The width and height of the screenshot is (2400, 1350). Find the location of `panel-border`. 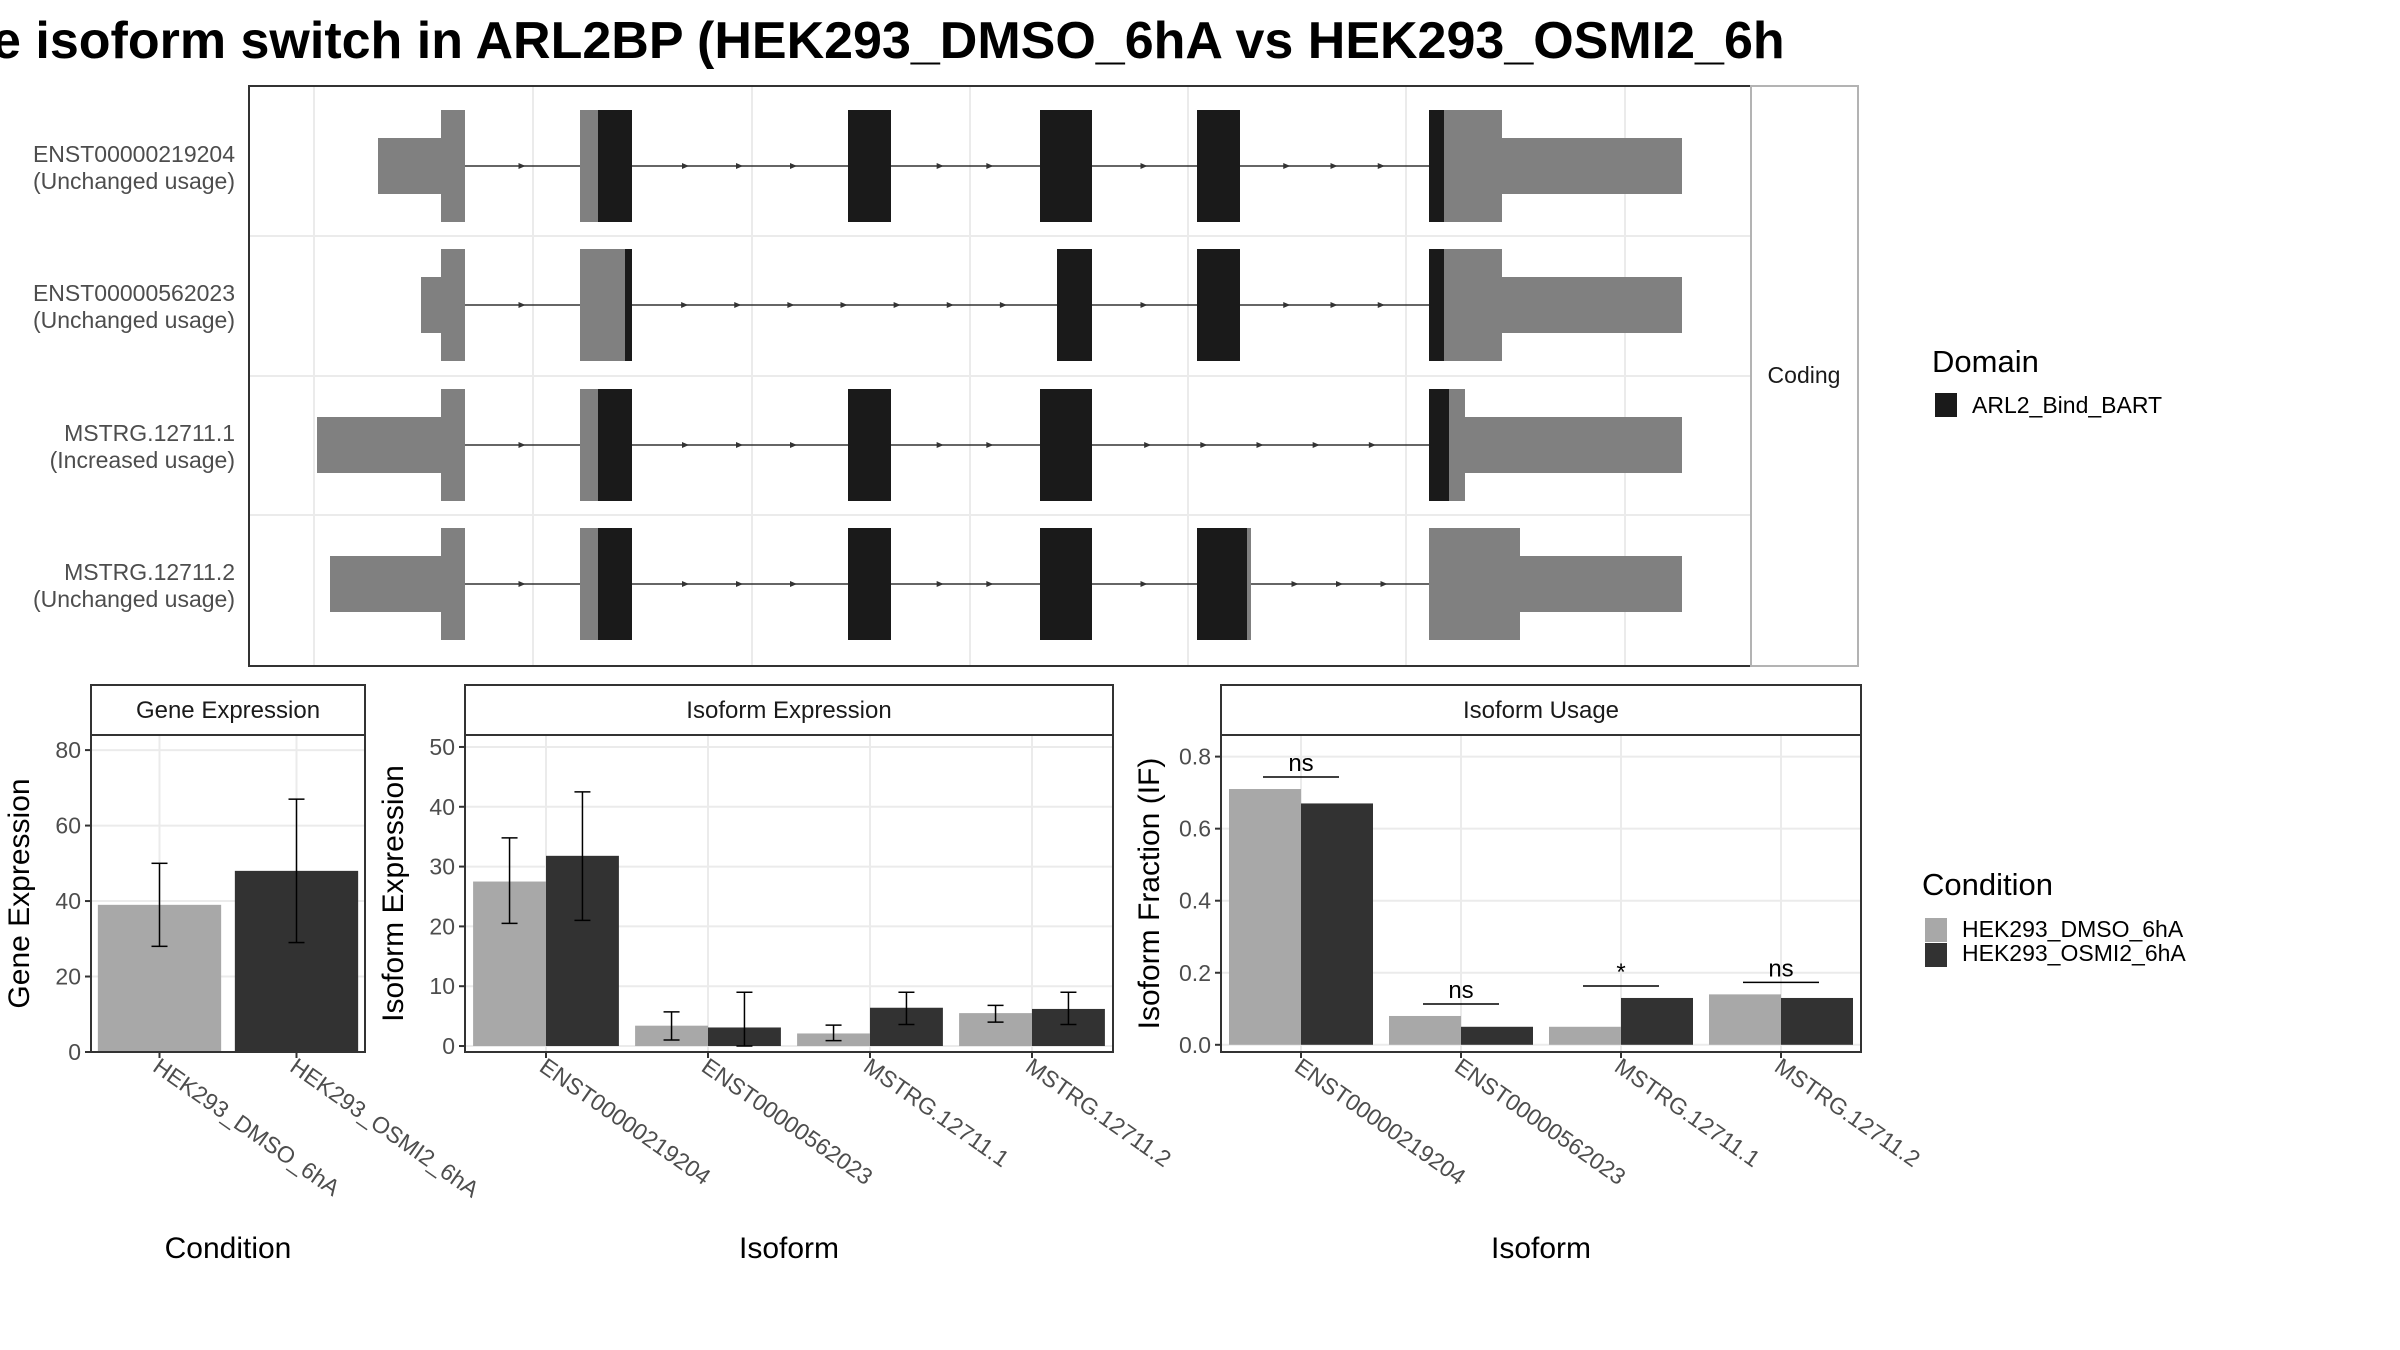

panel-border is located at coordinates (1541, 893).